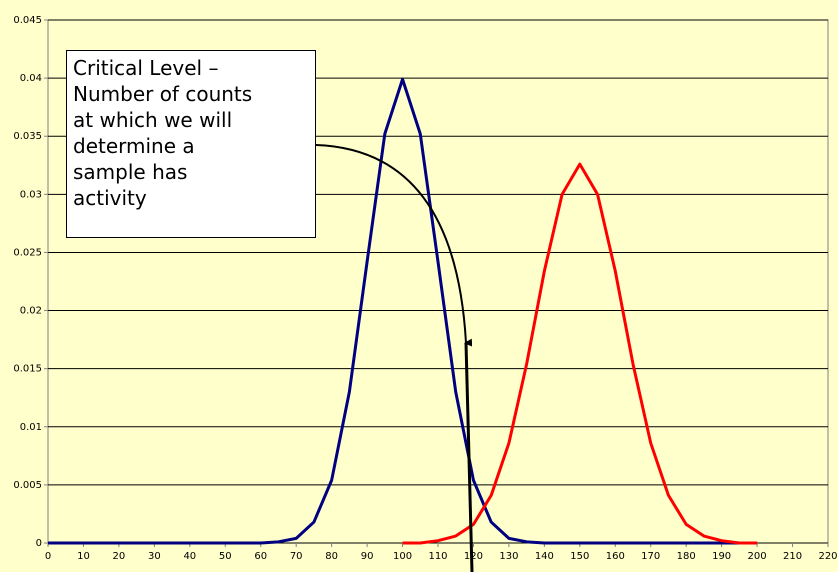  Describe the element at coordinates (130, 172) in the screenshot. I see `annotation-line: sample has` at that location.